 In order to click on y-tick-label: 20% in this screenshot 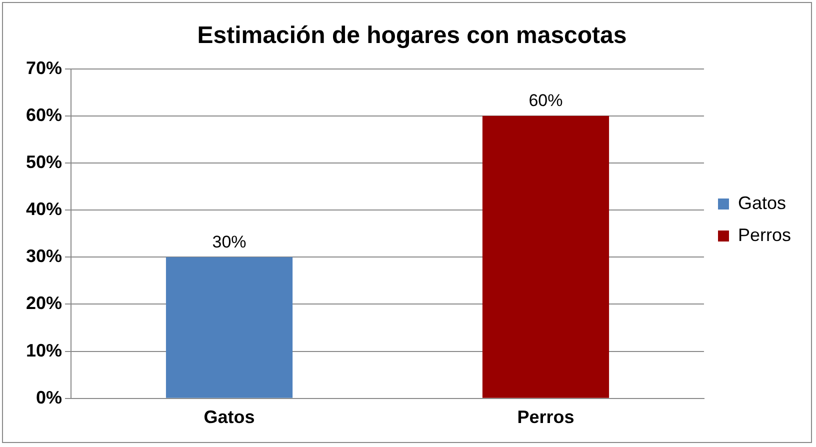, I will do `click(44, 303)`.